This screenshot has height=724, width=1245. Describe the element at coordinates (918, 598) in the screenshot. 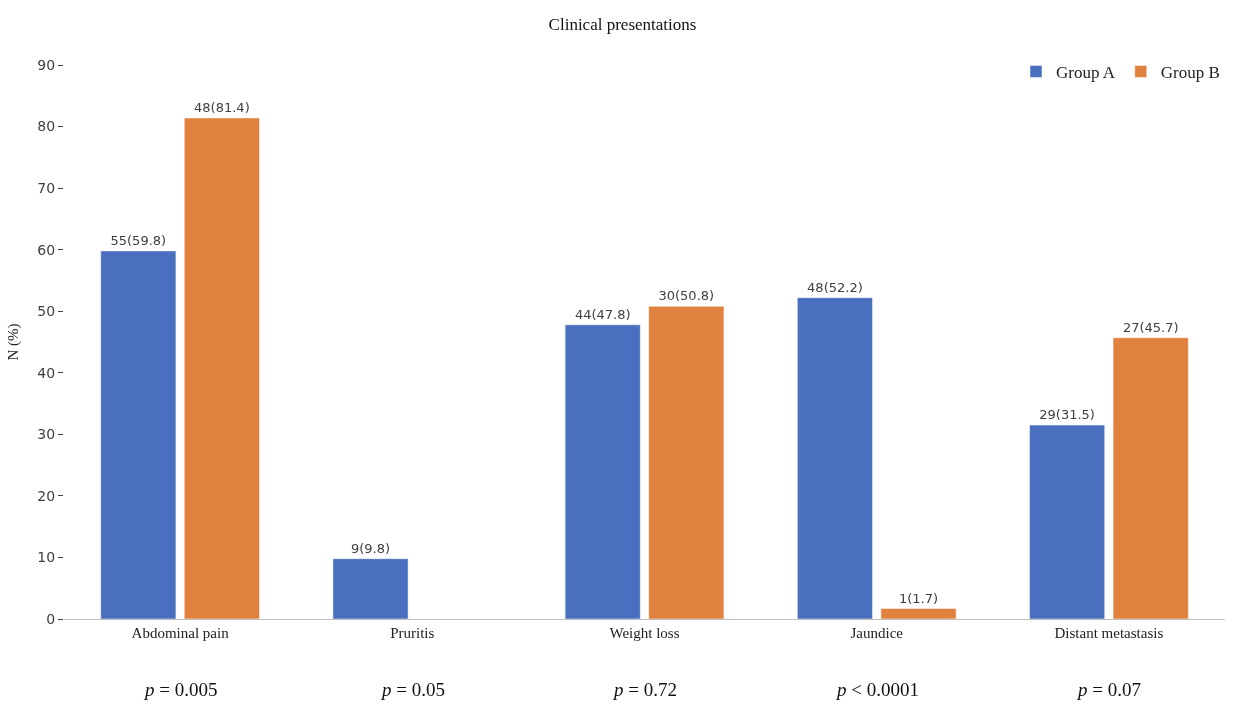

I see `data-label: 1(1.7)` at that location.